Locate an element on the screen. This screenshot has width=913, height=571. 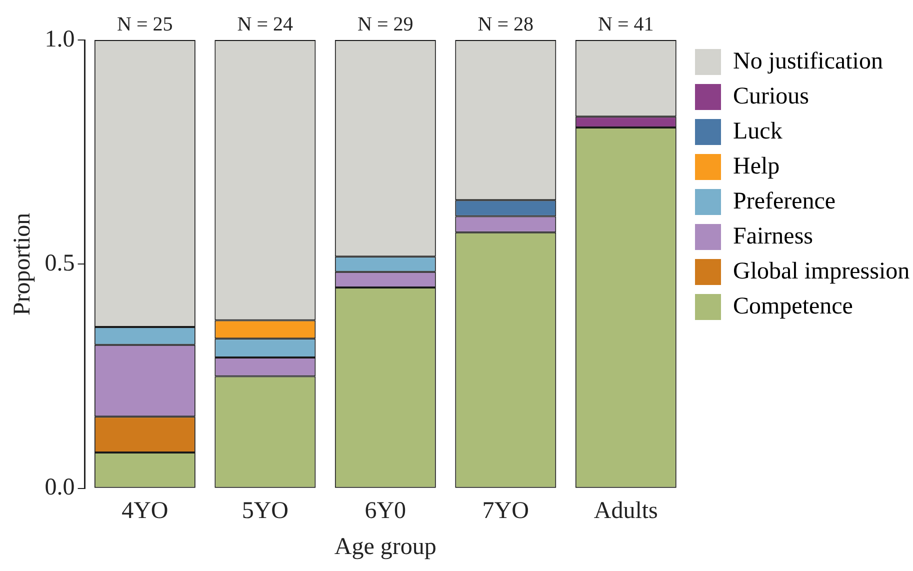
x-tick-label: Adults is located at coordinates (626, 511).